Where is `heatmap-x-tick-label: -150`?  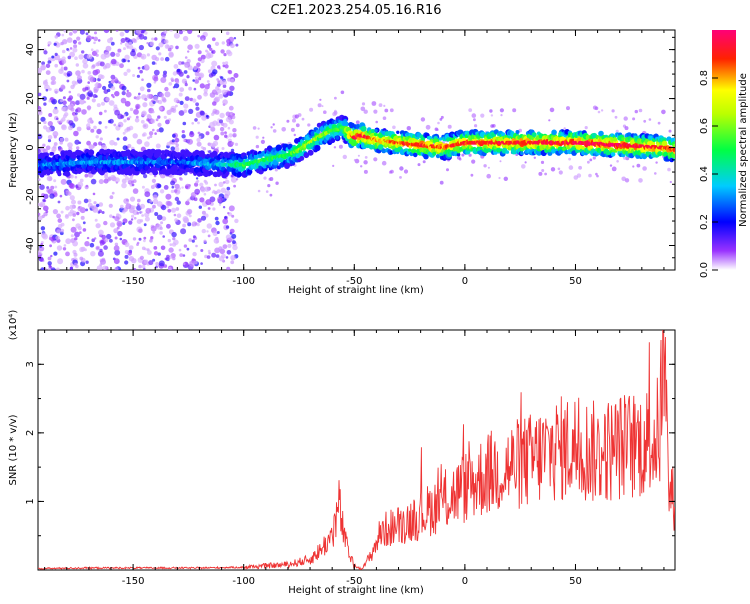 heatmap-x-tick-label: -150 is located at coordinates (133, 281).